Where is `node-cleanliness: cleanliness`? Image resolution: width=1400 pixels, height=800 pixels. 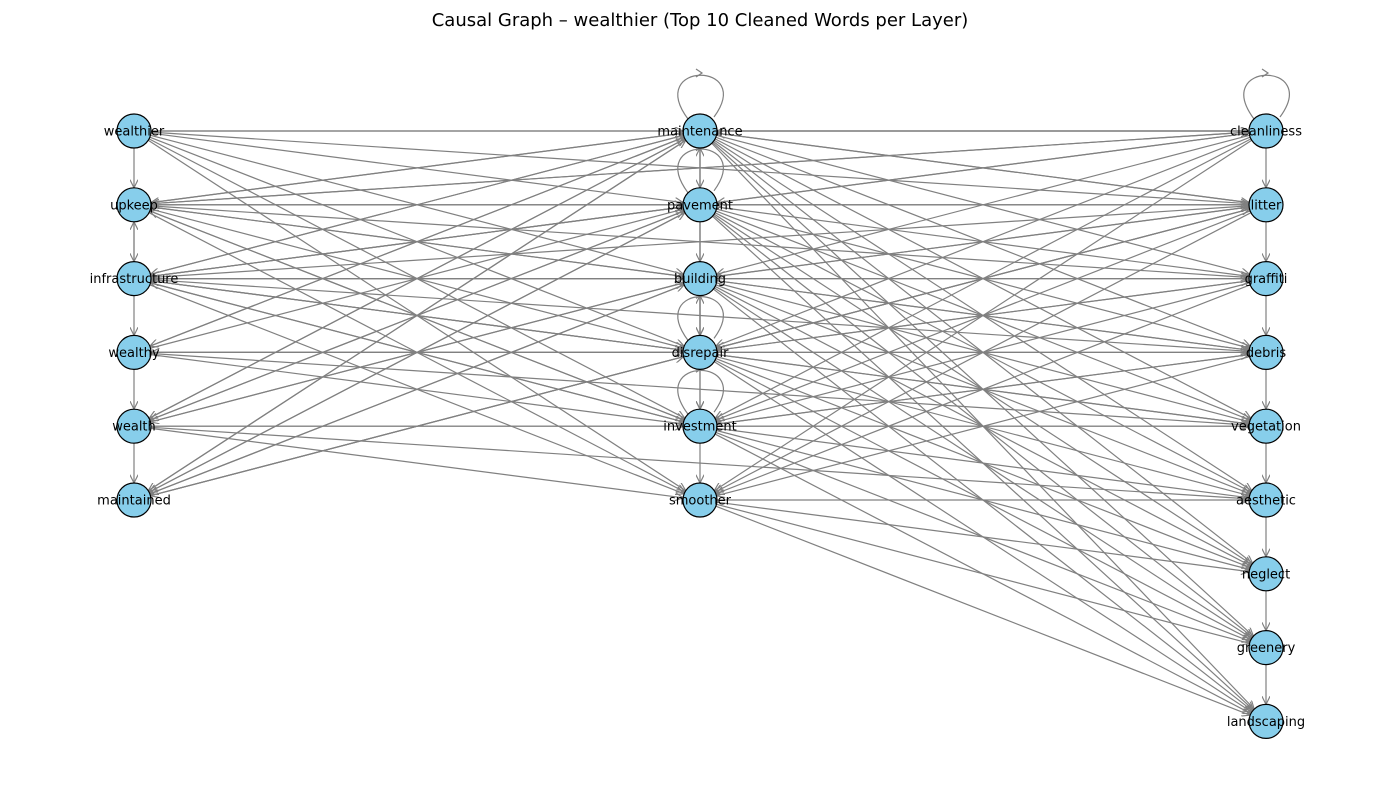 node-cleanliness: cleanliness is located at coordinates (1266, 131).